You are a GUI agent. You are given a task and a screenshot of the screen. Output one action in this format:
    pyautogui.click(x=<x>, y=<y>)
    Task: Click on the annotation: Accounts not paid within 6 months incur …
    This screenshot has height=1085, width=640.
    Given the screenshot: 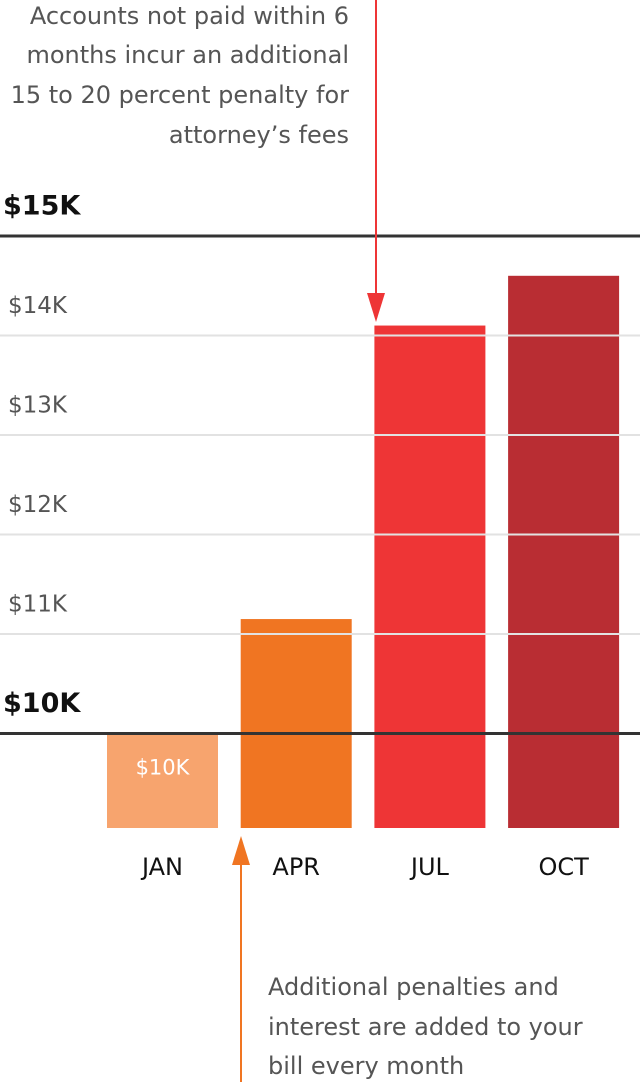 What is the action you would take?
    pyautogui.click(x=180, y=75)
    